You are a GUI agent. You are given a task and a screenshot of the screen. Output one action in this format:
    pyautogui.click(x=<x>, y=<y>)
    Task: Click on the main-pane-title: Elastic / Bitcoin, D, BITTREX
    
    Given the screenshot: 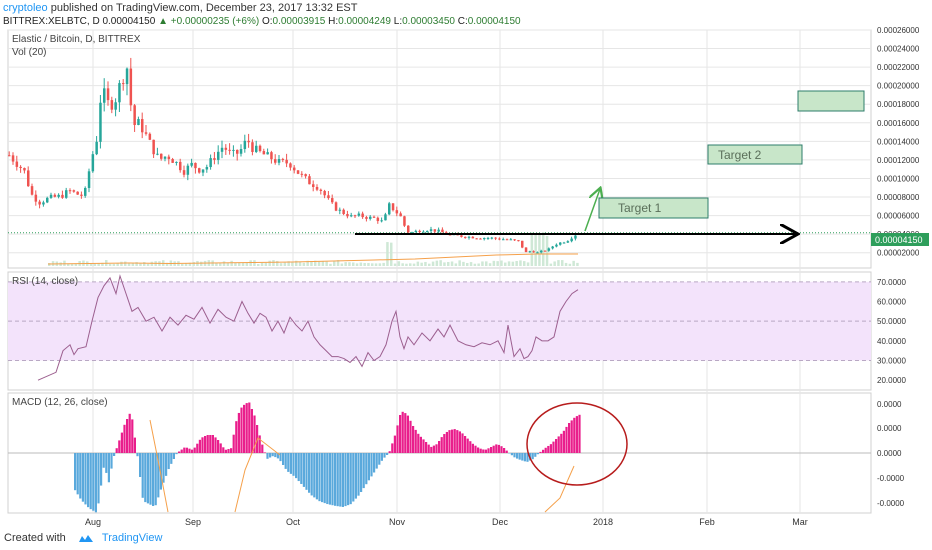 What is the action you would take?
    pyautogui.click(x=76, y=39)
    